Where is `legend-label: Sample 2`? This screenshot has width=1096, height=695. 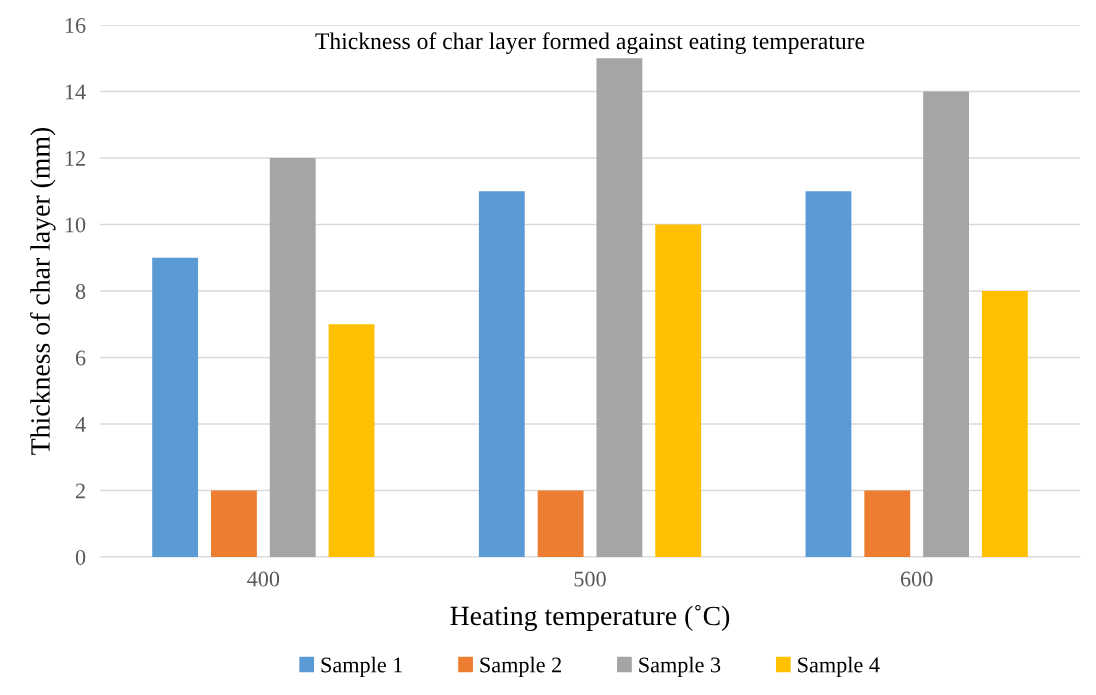
legend-label: Sample 2 is located at coordinates (520, 666).